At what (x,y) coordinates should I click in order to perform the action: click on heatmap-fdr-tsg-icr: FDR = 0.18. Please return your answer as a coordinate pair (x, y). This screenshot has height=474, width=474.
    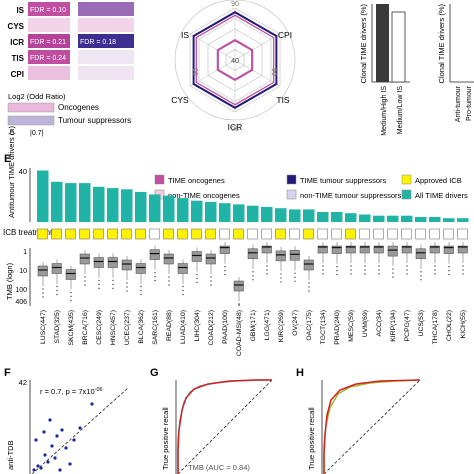
    Looking at the image, I should click on (98, 42).